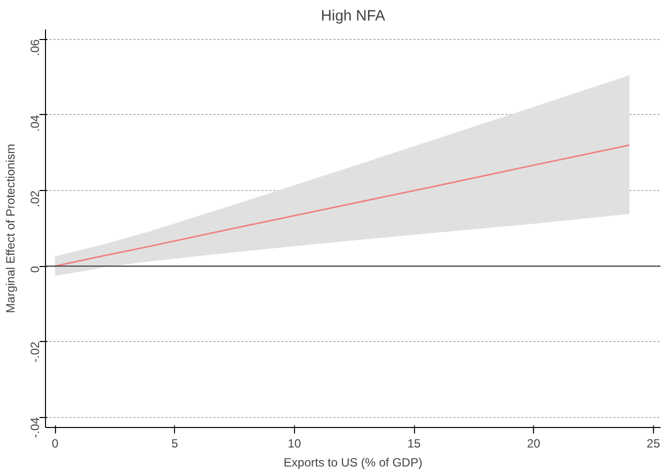 The height and width of the screenshot is (472, 668). What do you see at coordinates (353, 463) in the screenshot?
I see `x-axis-title: Exports to US (% of GDP)` at bounding box center [353, 463].